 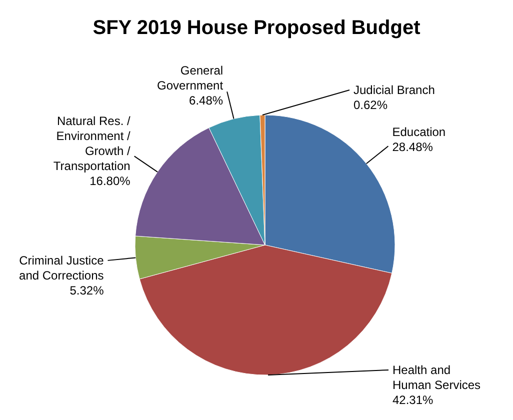 What do you see at coordinates (394, 90) in the screenshot?
I see `slice-label: Judicial Branch` at bounding box center [394, 90].